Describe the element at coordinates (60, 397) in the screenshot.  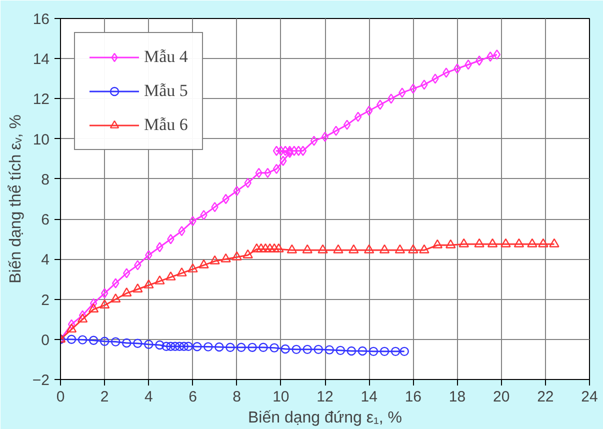
I see `x-tick-label: 0` at that location.